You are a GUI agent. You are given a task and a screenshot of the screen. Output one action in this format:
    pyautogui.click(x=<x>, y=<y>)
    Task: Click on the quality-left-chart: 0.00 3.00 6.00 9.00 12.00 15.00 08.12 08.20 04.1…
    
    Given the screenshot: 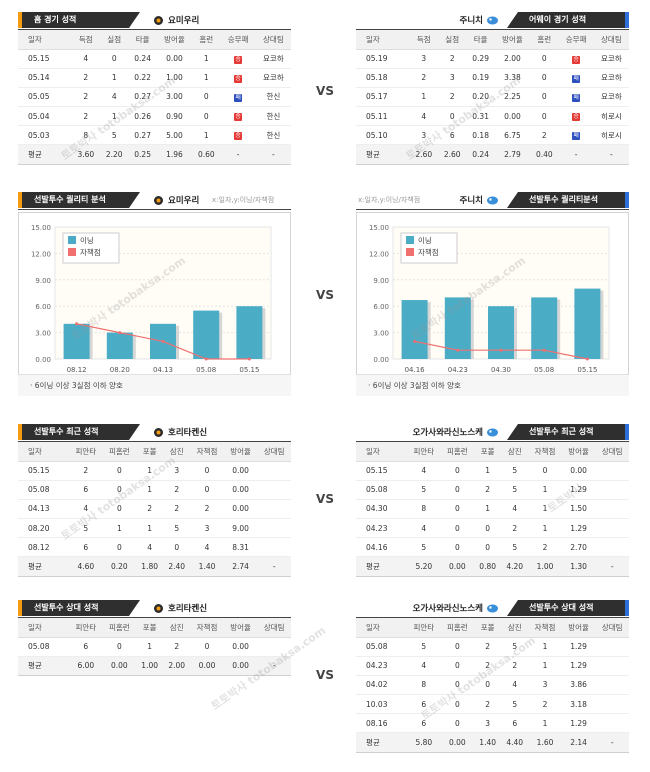 What is the action you would take?
    pyautogui.click(x=154, y=302)
    